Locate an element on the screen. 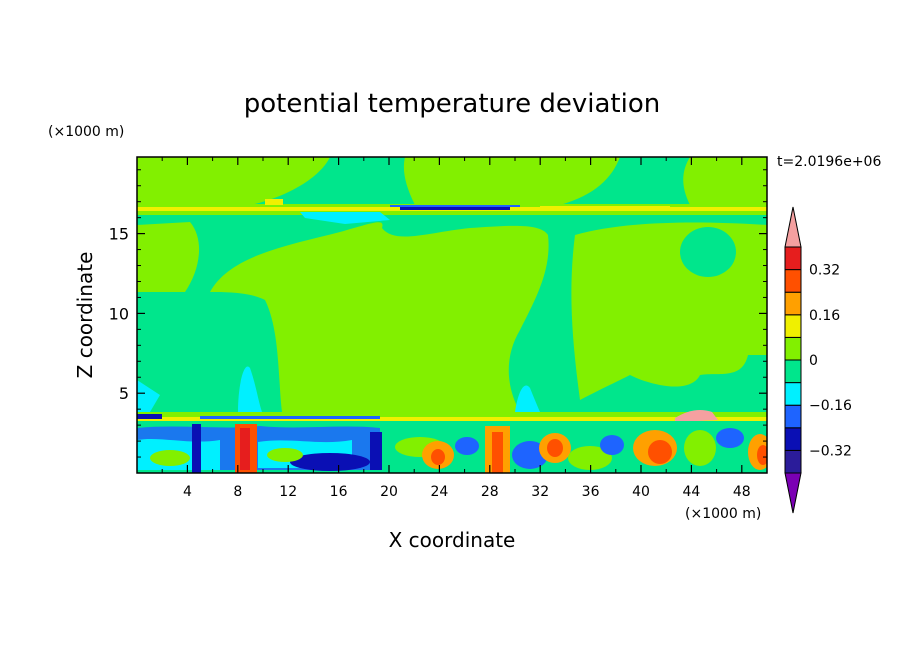 This screenshot has height=654, width=904. y-tick-label: 10 is located at coordinates (119, 313).